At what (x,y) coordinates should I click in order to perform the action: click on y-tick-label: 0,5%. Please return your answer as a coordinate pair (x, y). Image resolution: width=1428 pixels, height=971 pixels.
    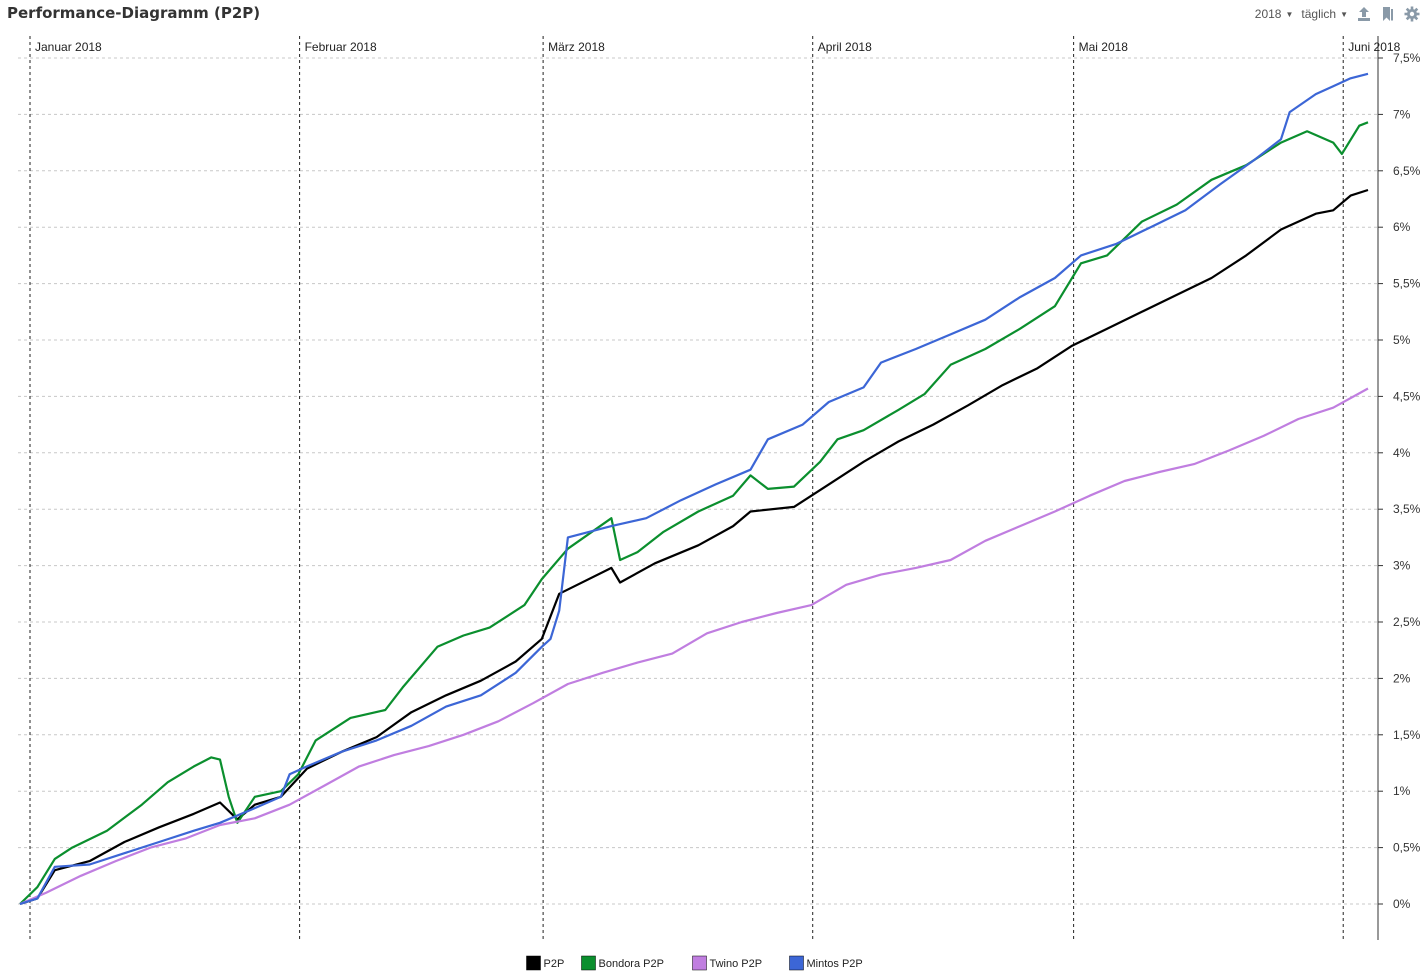
    Looking at the image, I should click on (1407, 848).